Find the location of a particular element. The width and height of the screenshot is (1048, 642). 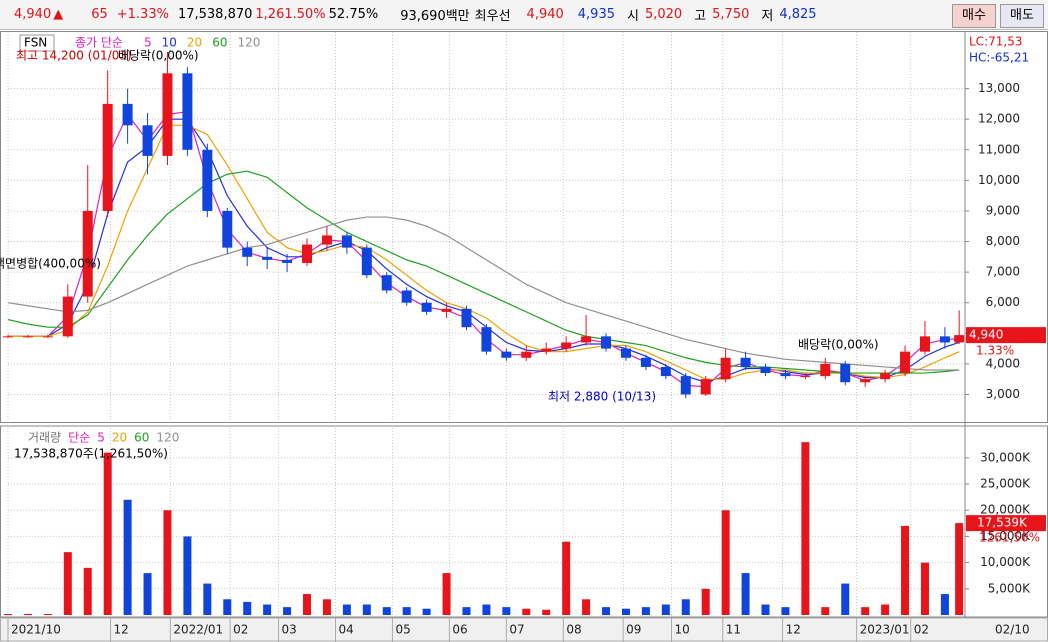

ratio: 52.75% is located at coordinates (353, 14).